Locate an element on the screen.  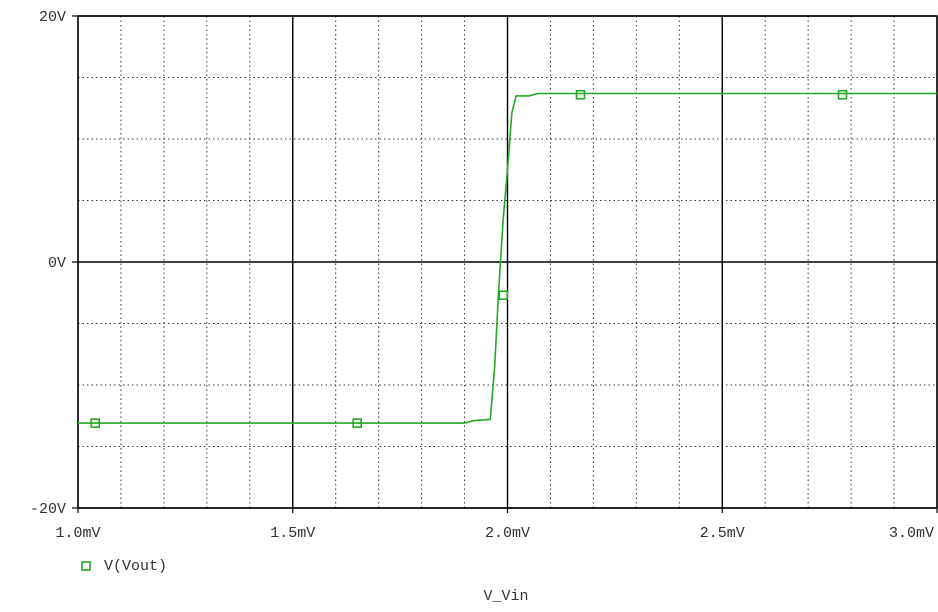
legend-label: V(Vout) is located at coordinates (135, 566).